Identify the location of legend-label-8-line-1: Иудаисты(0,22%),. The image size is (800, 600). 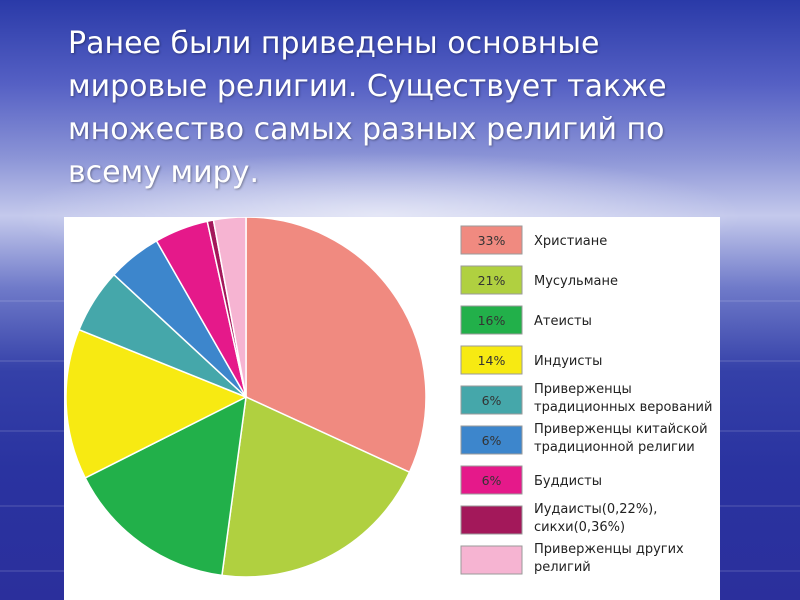
(595, 509).